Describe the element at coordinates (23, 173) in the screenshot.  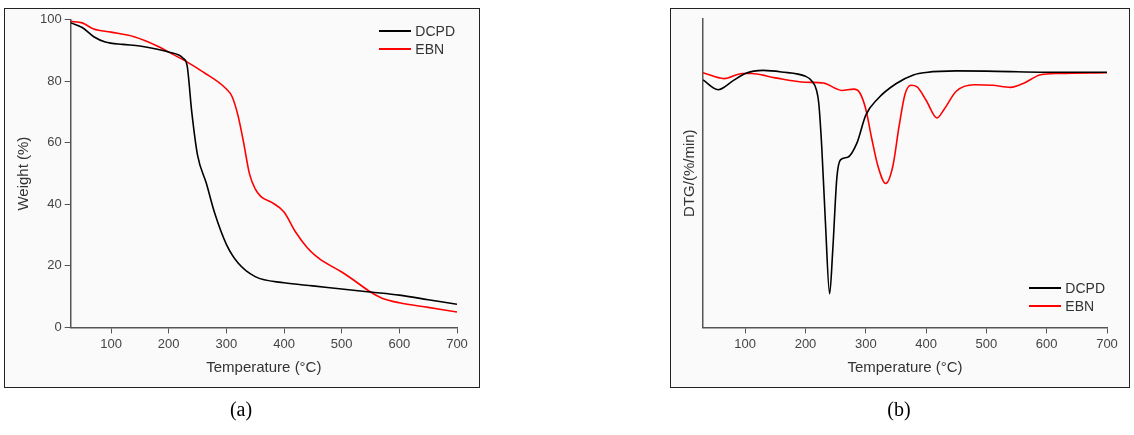
I see `y-axis-title: Weight (%)` at that location.